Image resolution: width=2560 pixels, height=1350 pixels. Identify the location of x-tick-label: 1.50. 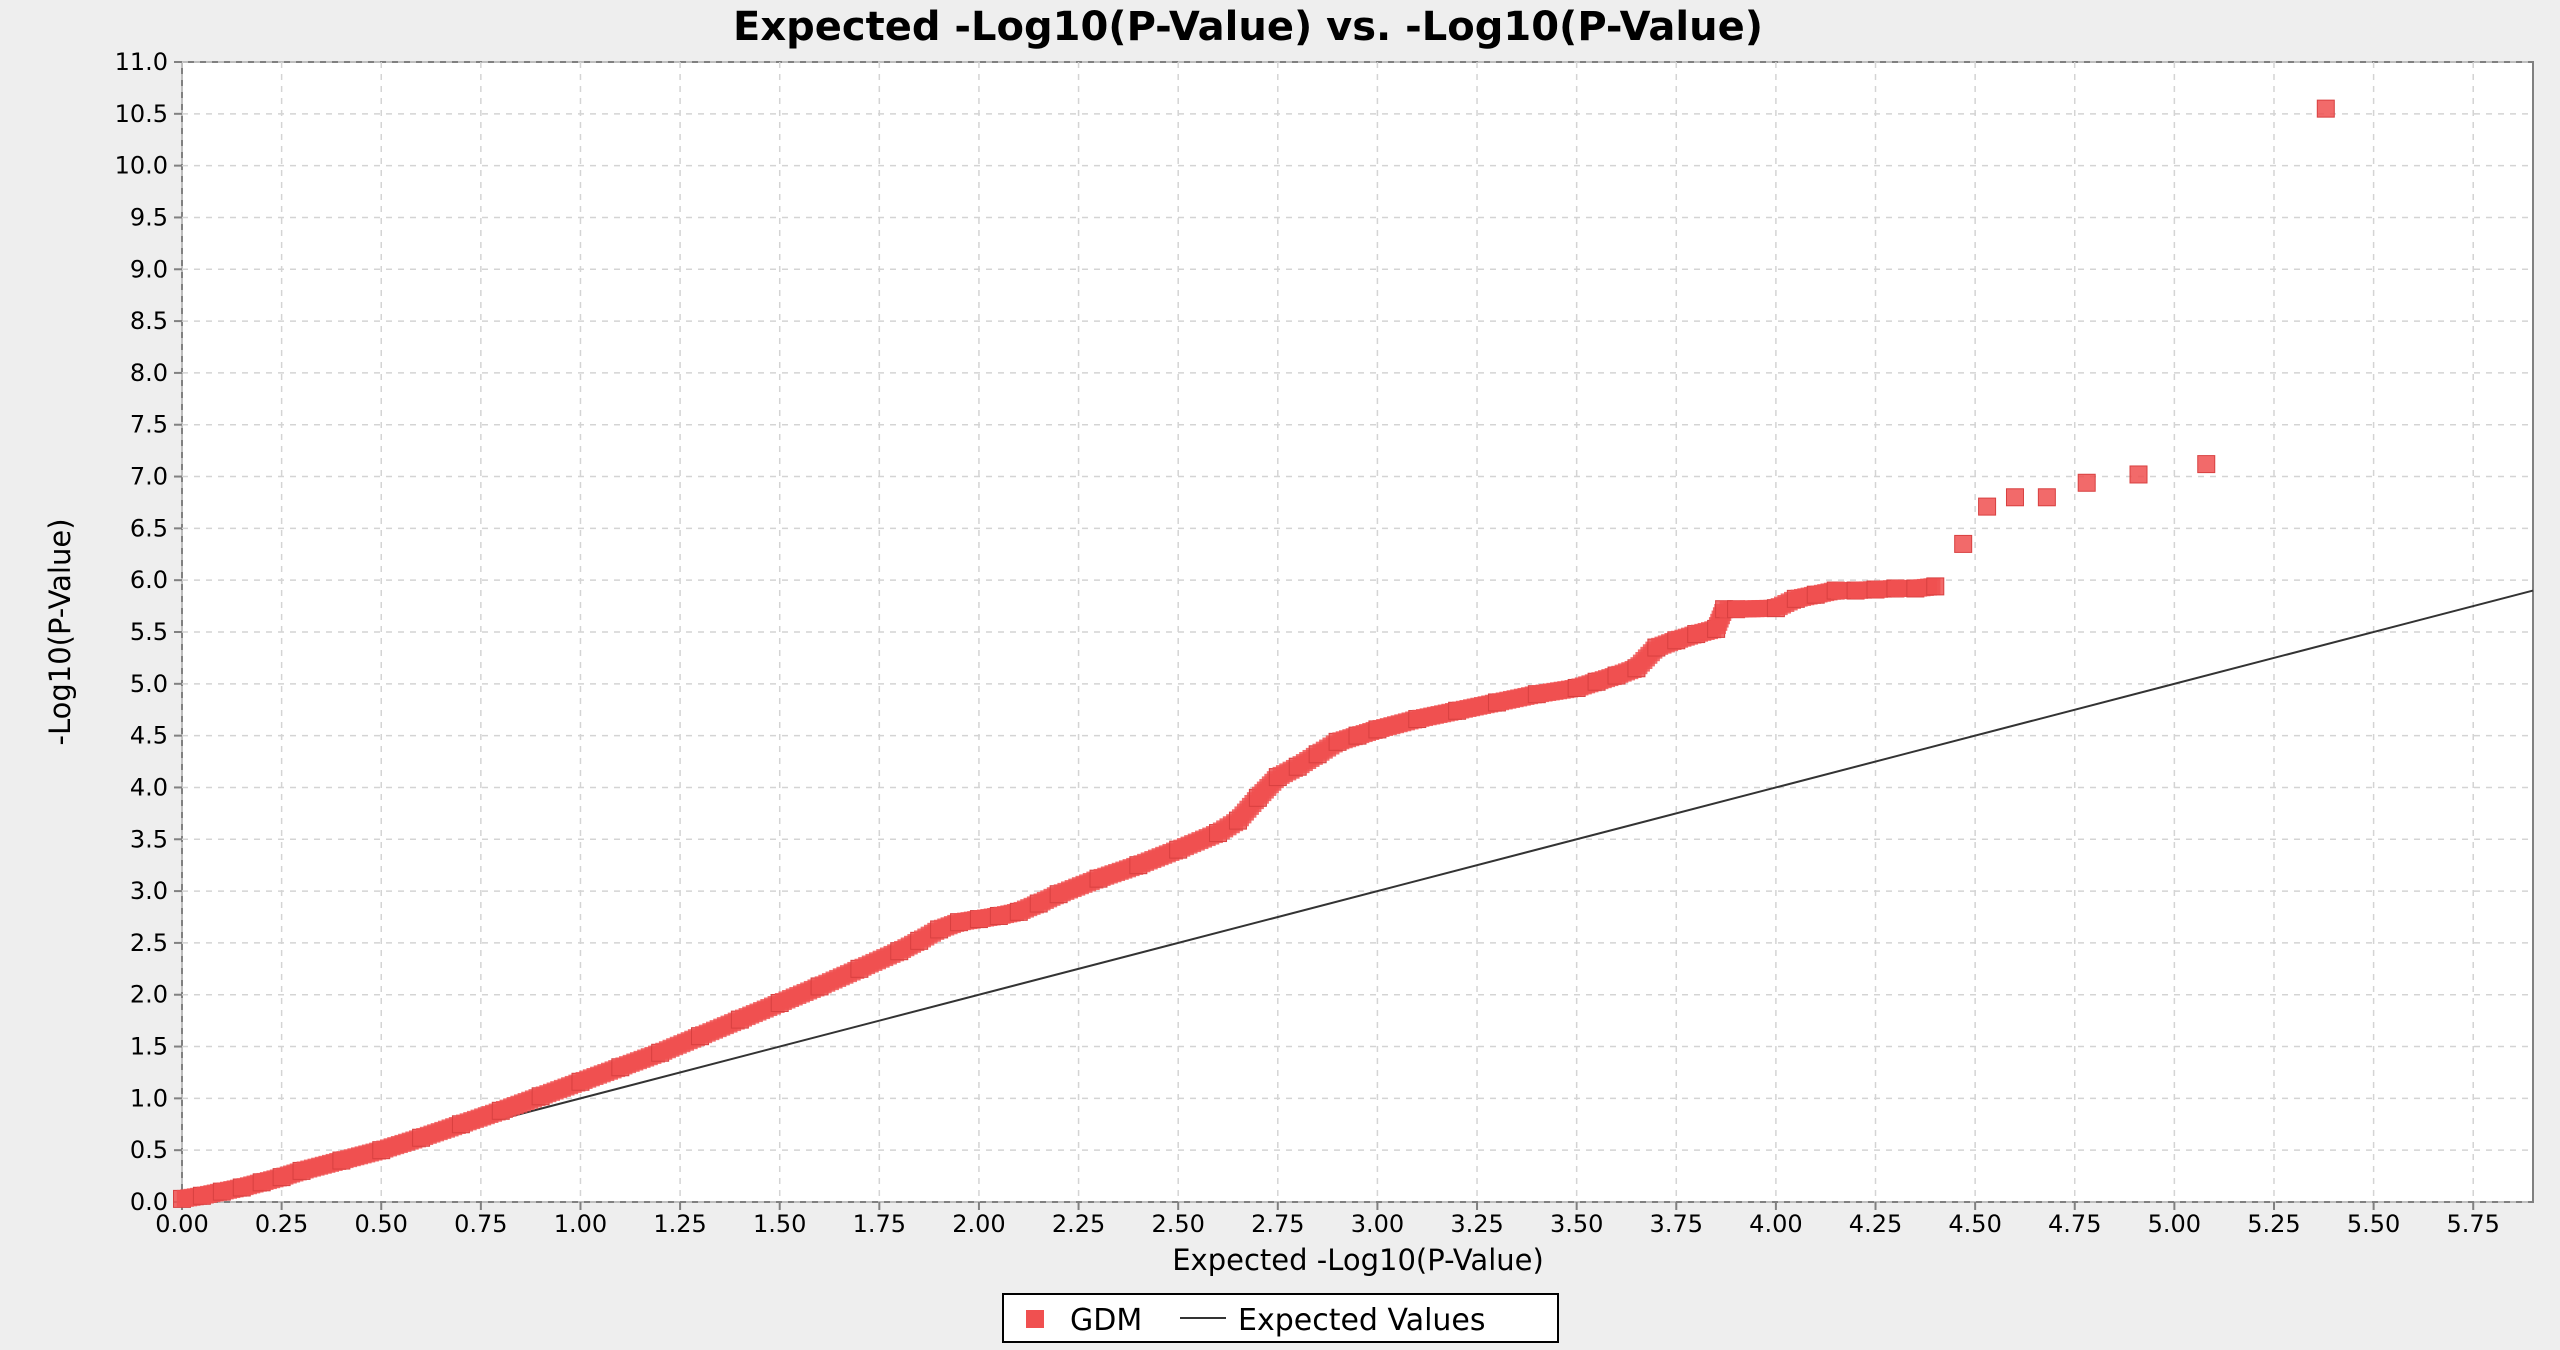
(779, 1224).